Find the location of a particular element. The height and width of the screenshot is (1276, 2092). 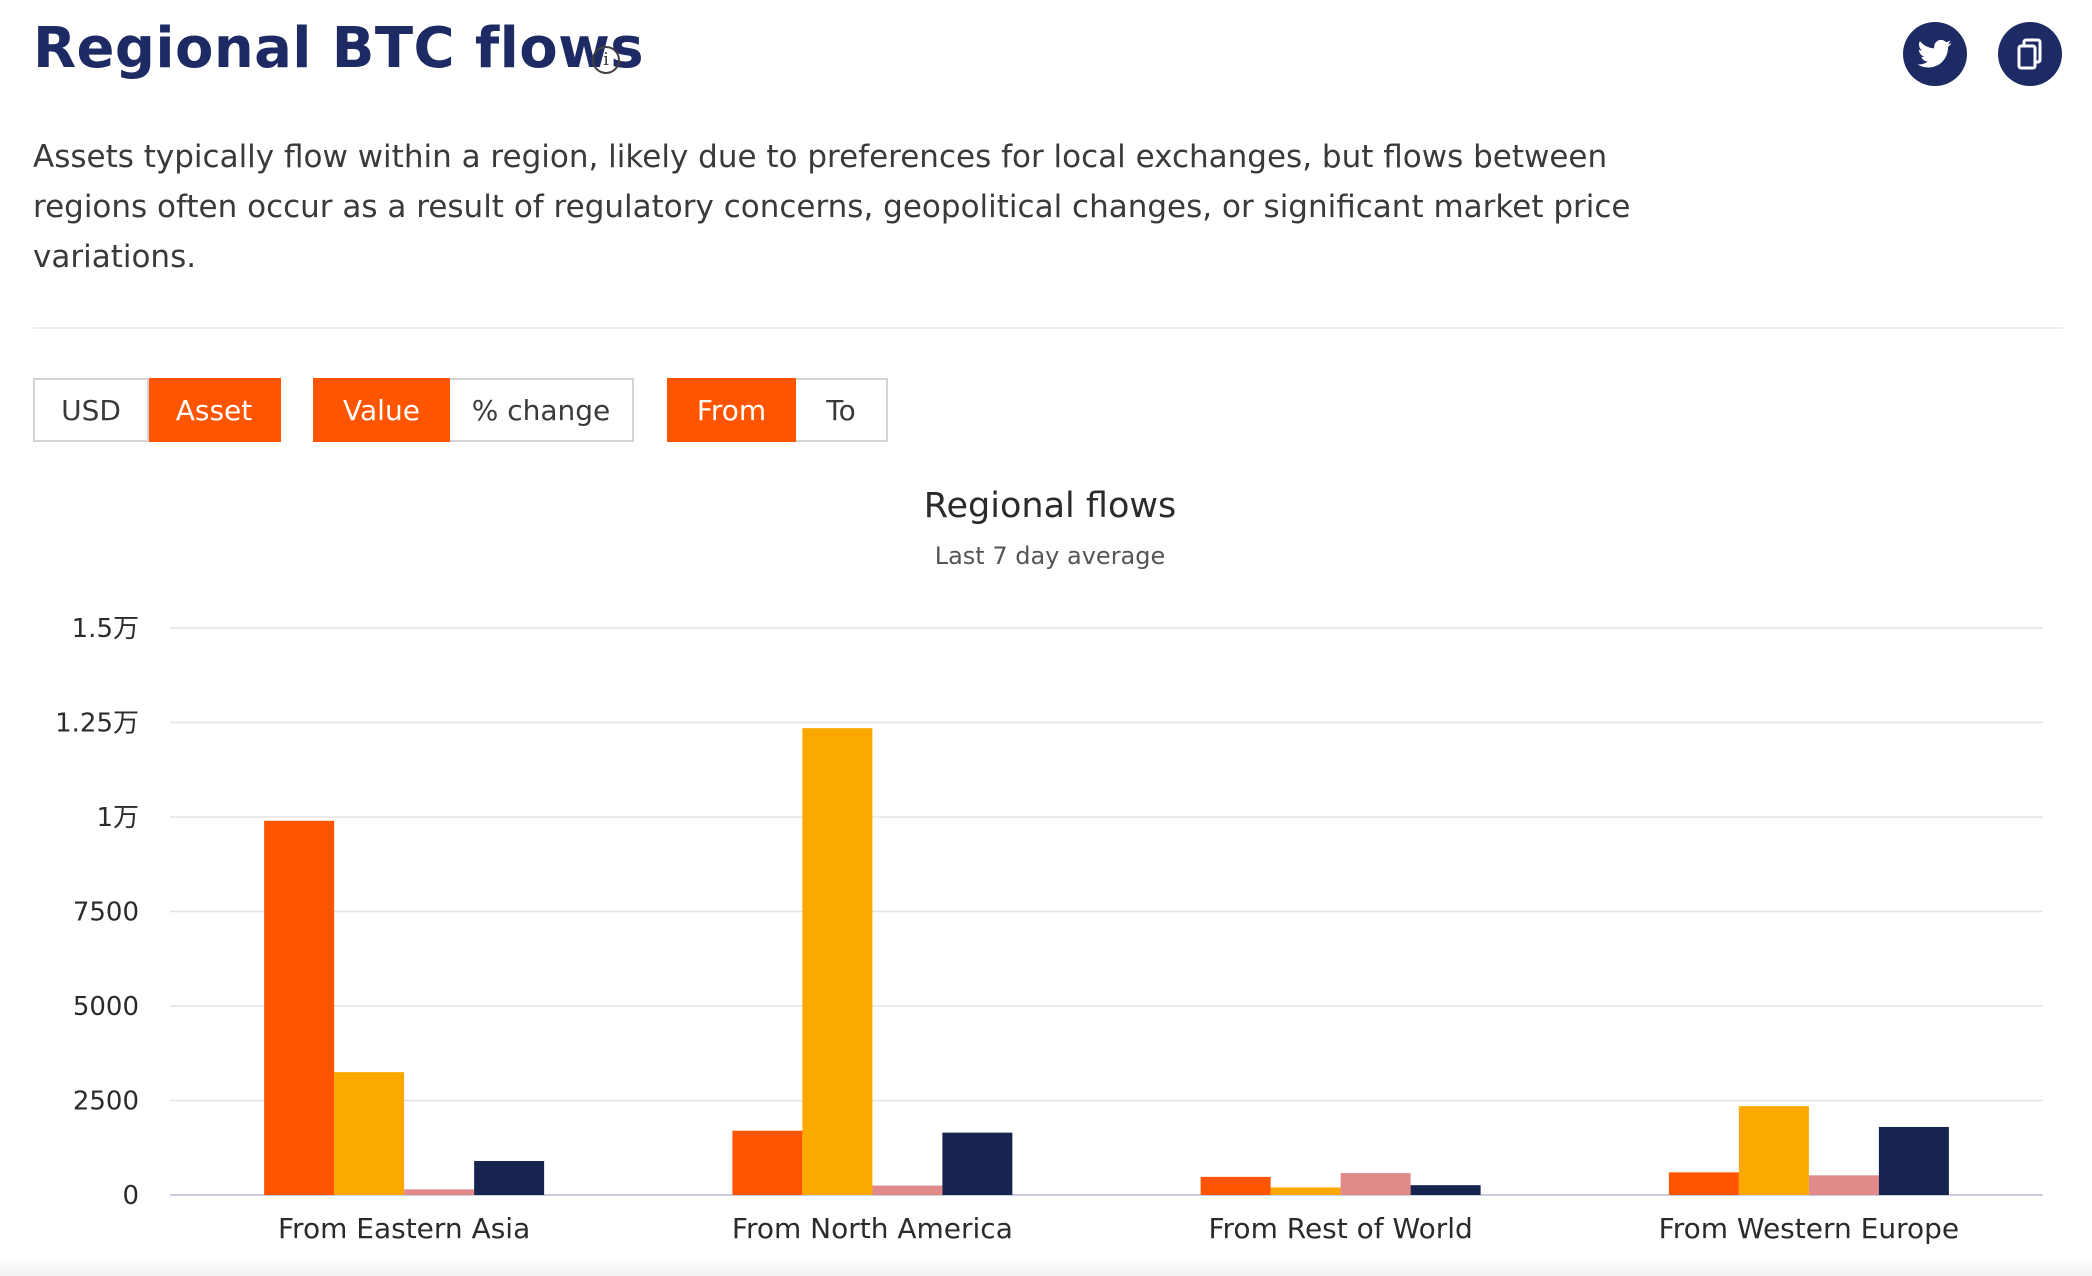

info-icon: i is located at coordinates (606, 60).